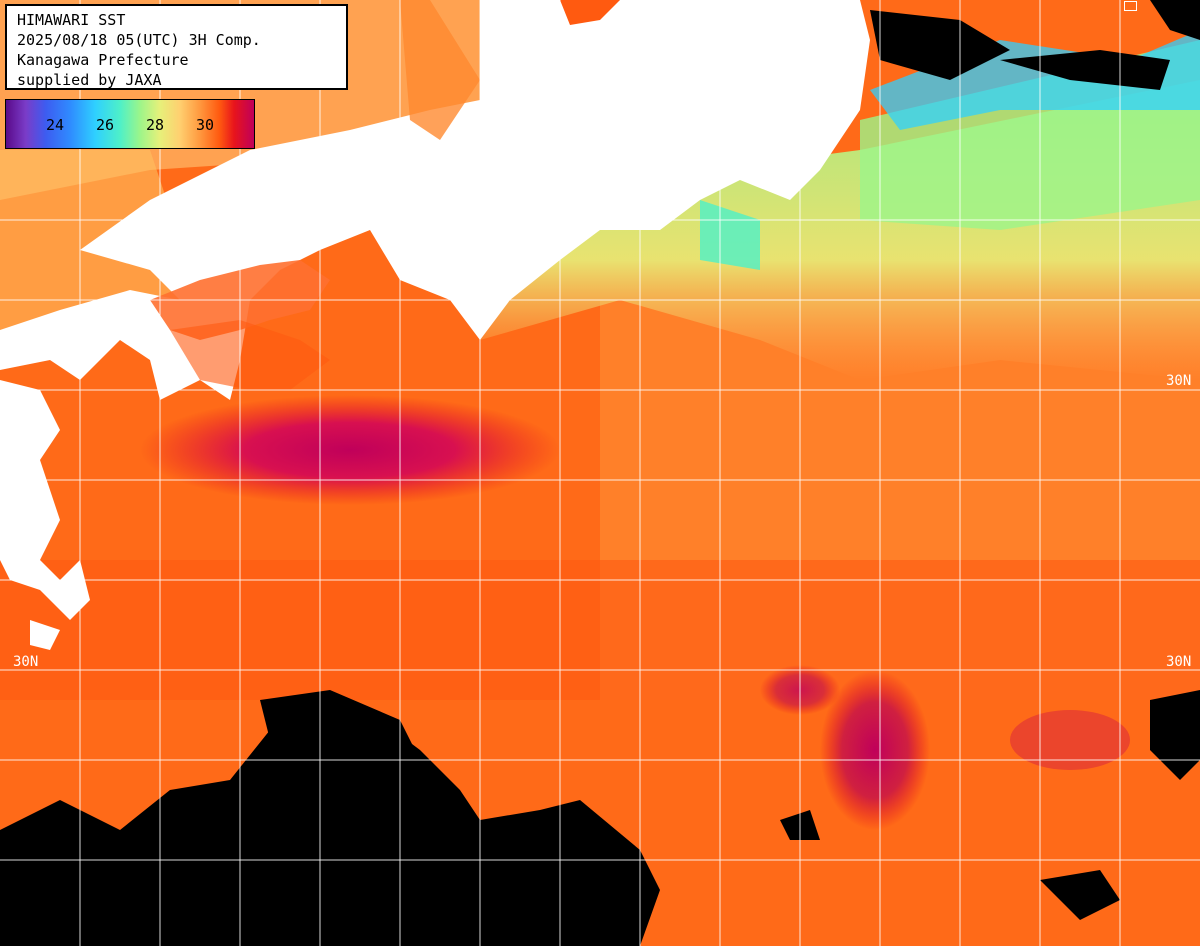  Describe the element at coordinates (105, 125) in the screenshot. I see `colorbar-tick-26: 26` at that location.